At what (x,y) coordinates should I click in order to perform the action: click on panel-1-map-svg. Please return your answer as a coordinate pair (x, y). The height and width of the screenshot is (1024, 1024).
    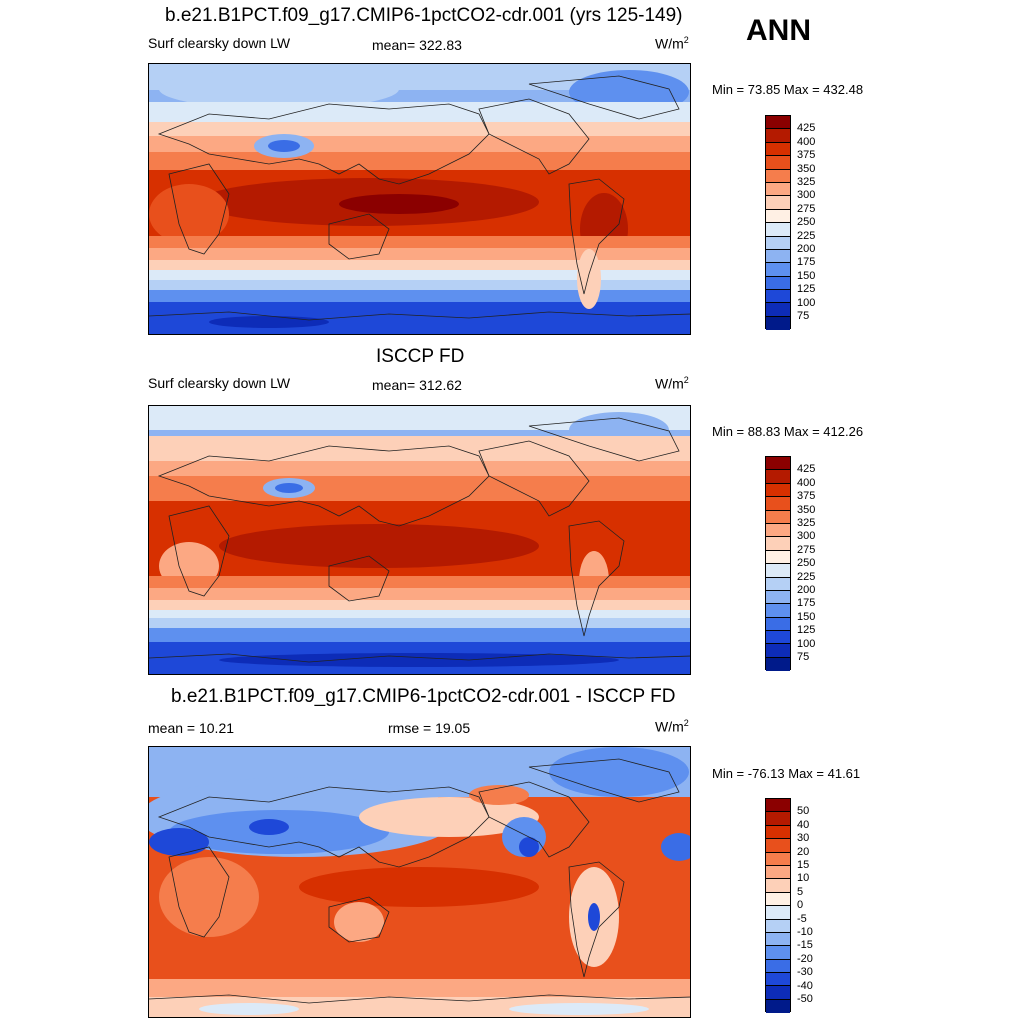
    Looking at the image, I should click on (419, 199).